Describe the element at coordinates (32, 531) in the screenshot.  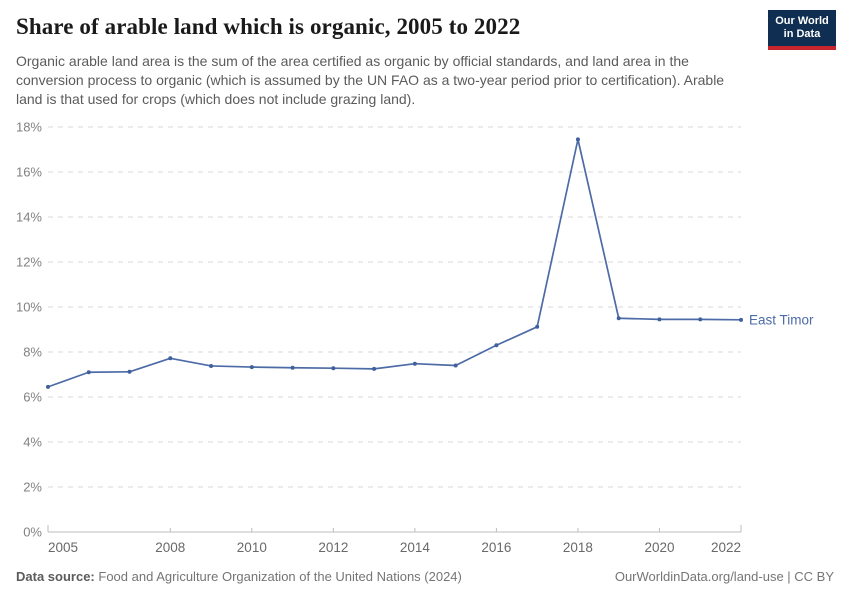
I see `y-axis-label: 0%` at that location.